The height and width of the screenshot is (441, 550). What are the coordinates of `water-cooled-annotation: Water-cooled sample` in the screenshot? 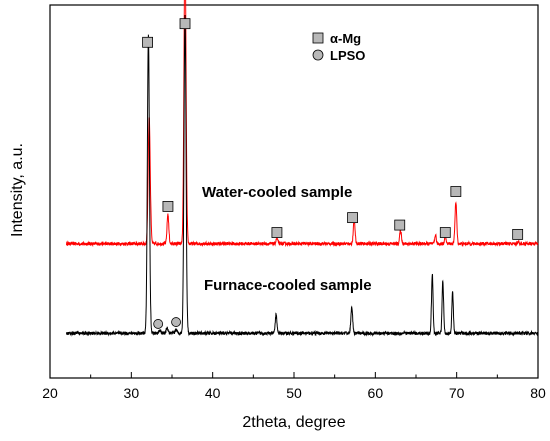 It's located at (277, 192).